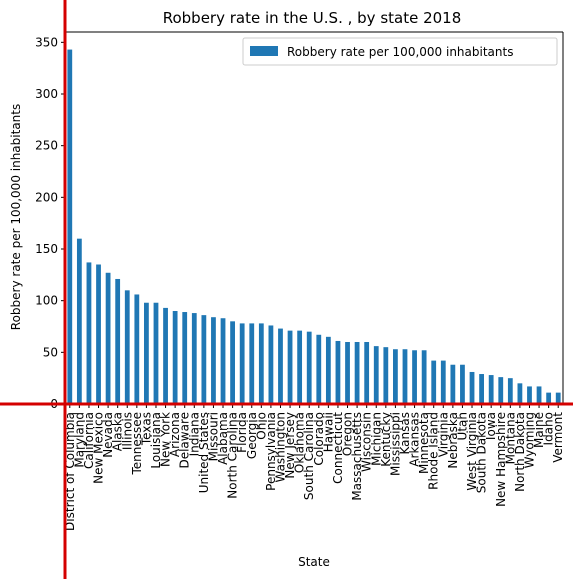 Image resolution: width=573 pixels, height=579 pixels. Describe the element at coordinates (549, 428) in the screenshot. I see `x-tick-label: Idaho` at that location.